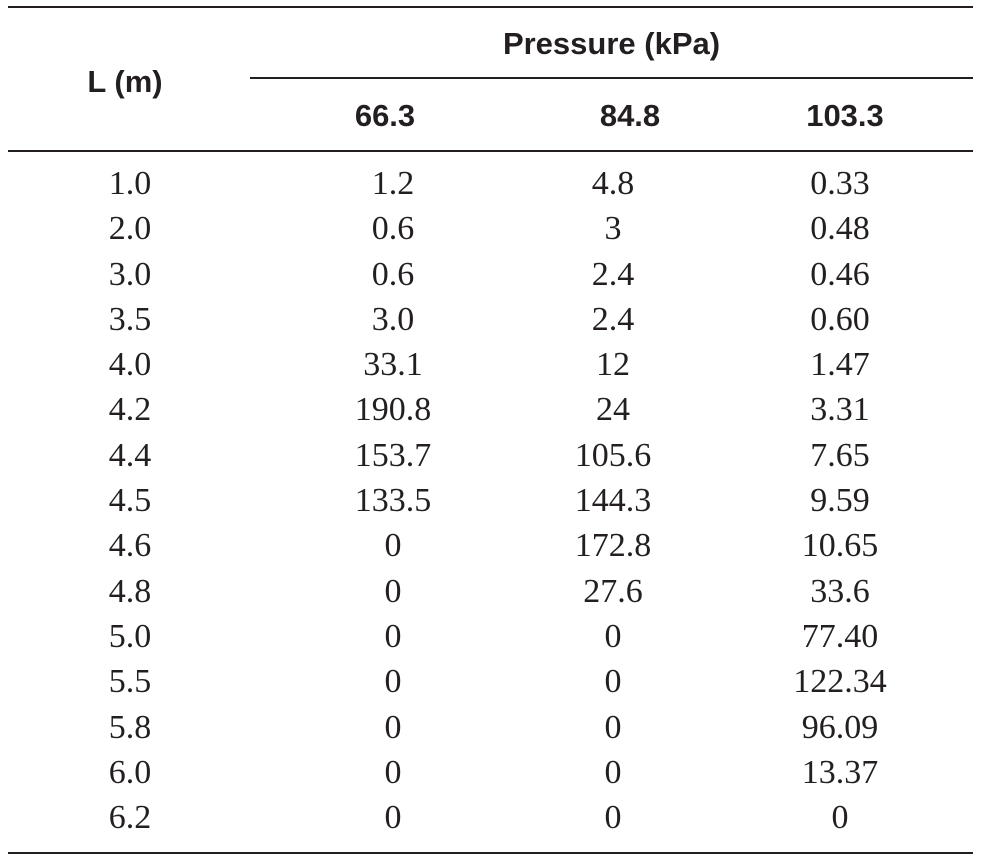 The image size is (981, 862). I want to click on table-row: 5.5 0 0 122.34, so click(490, 682).